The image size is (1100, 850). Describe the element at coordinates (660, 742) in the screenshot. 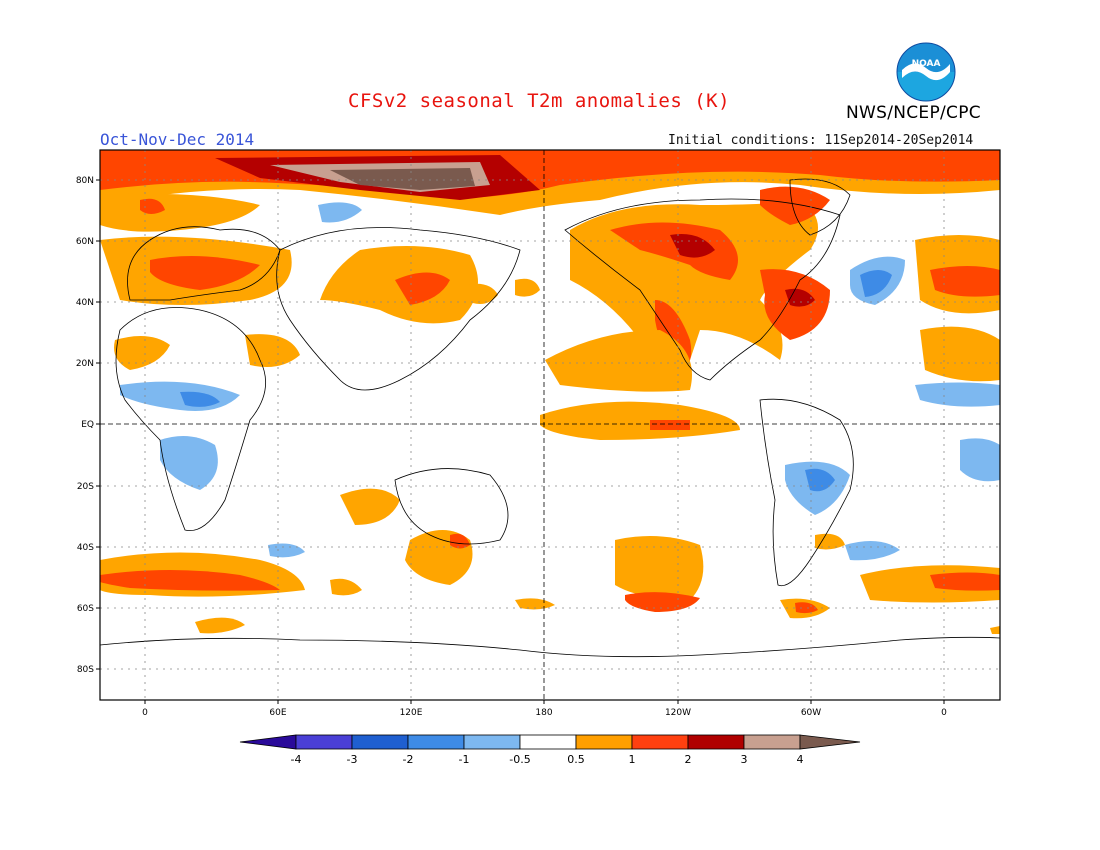

I see `colorbar-seg-pos1` at that location.